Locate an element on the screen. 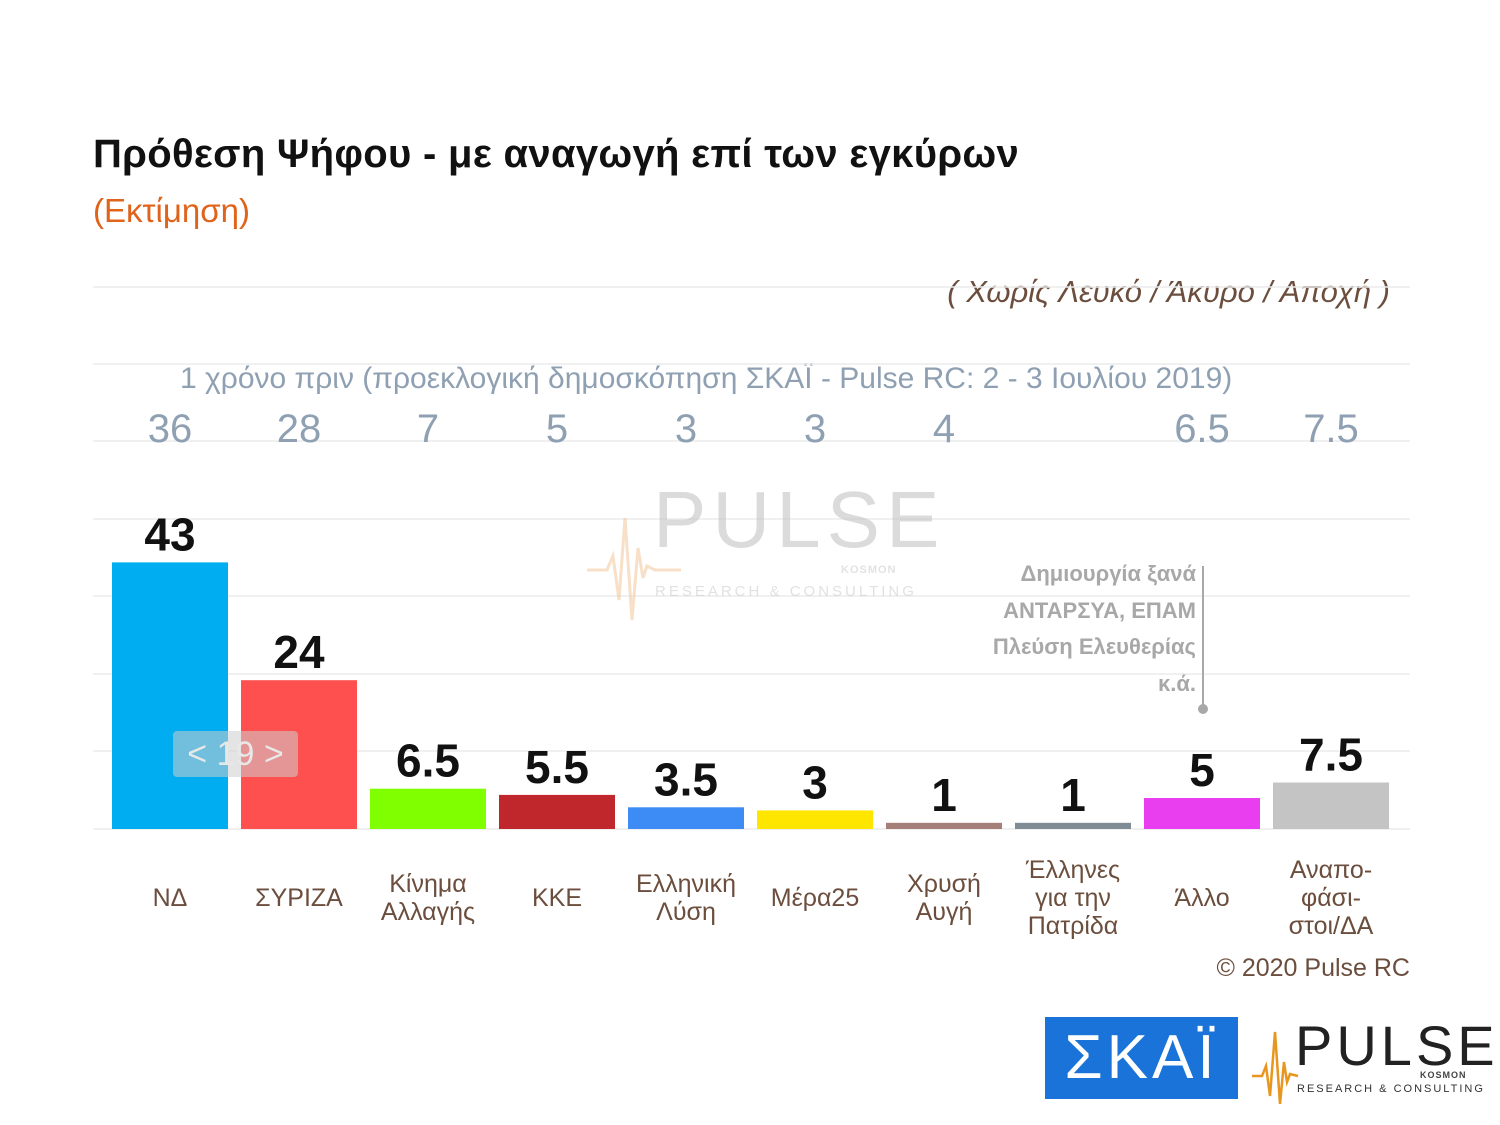  category-label-line: Αλλαγής is located at coordinates (428, 912).